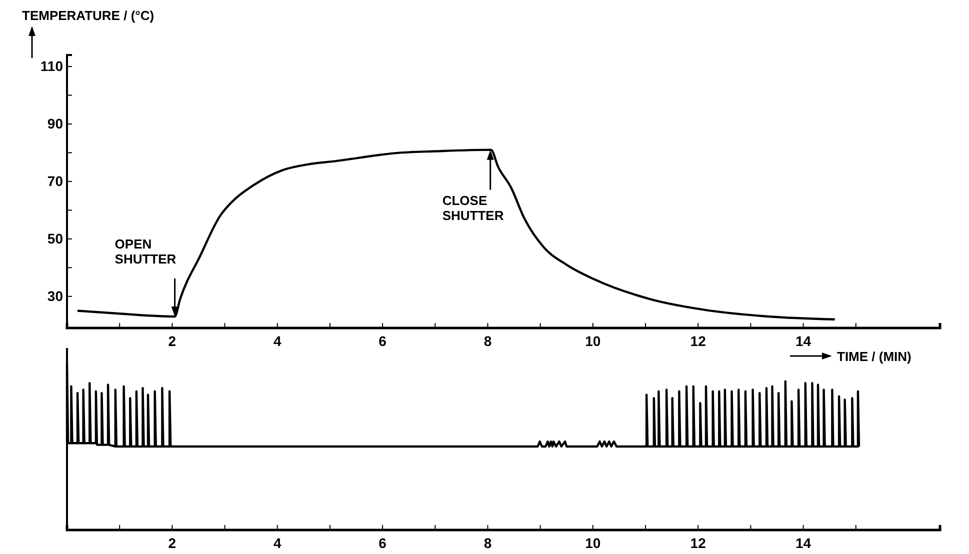 Image resolution: width=969 pixels, height=554 pixels. I want to click on annotation: OPEN SHUTTER, so click(145, 251).